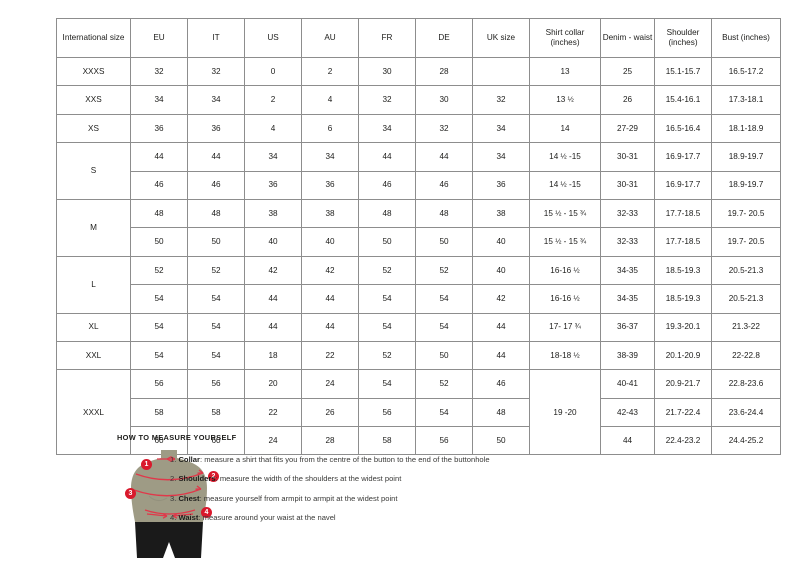 This screenshot has height=566, width=787. Describe the element at coordinates (683, 128) in the screenshot. I see `cell-shoulder: 16.5-16.4` at that location.